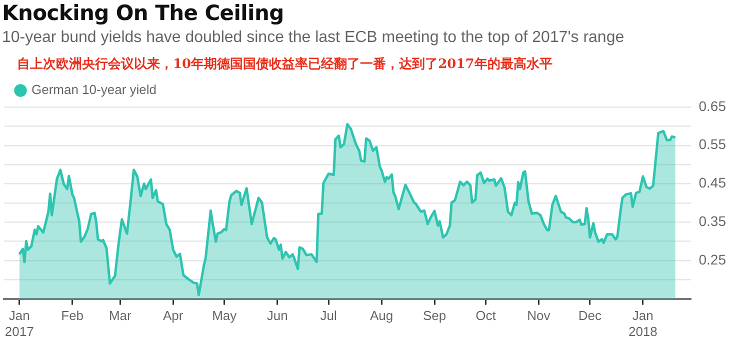 The image size is (736, 344). What do you see at coordinates (225, 316) in the screenshot?
I see `x-tick-label: May` at bounding box center [225, 316].